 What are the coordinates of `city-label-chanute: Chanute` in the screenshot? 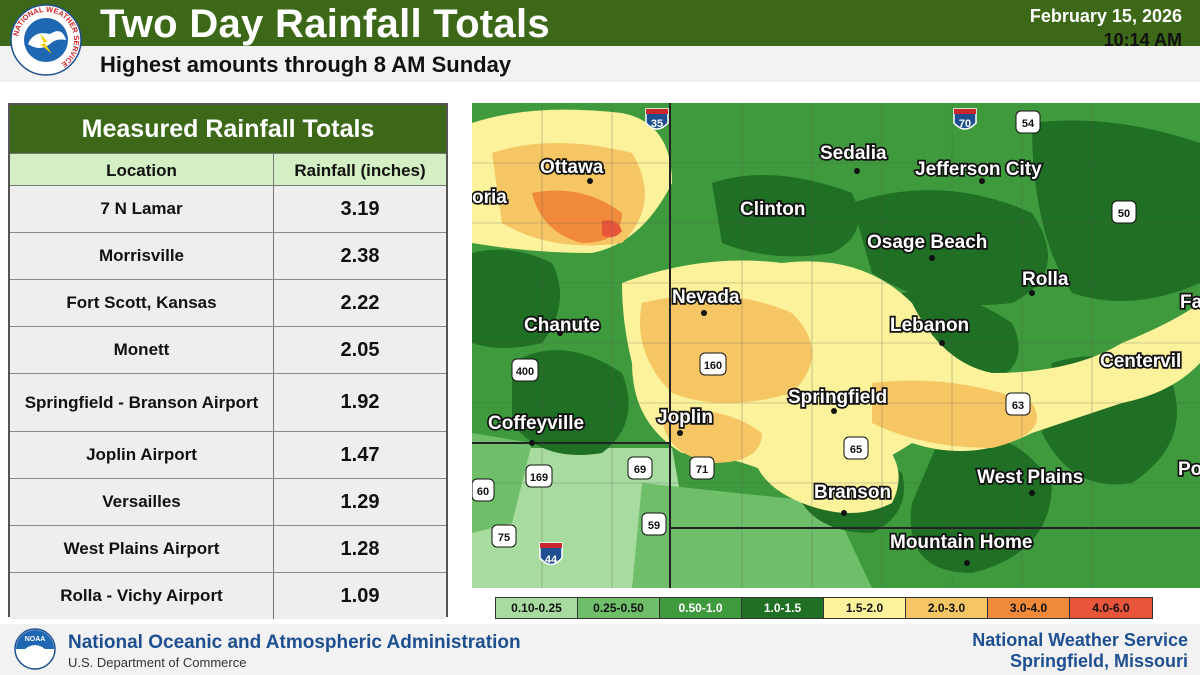 It's located at (562, 325).